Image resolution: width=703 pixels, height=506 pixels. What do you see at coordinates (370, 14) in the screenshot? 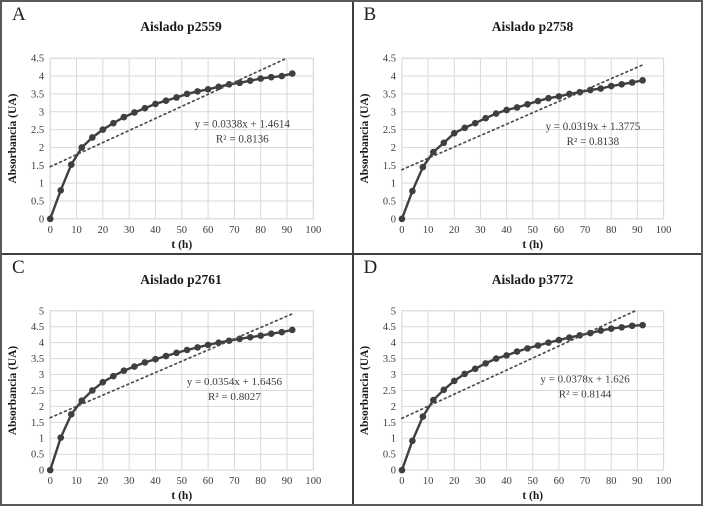
I see `panel-letter-b: B` at bounding box center [370, 14].